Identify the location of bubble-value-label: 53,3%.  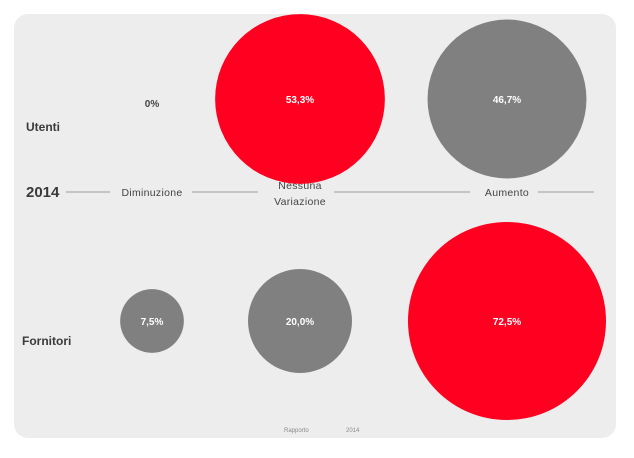
(300, 100).